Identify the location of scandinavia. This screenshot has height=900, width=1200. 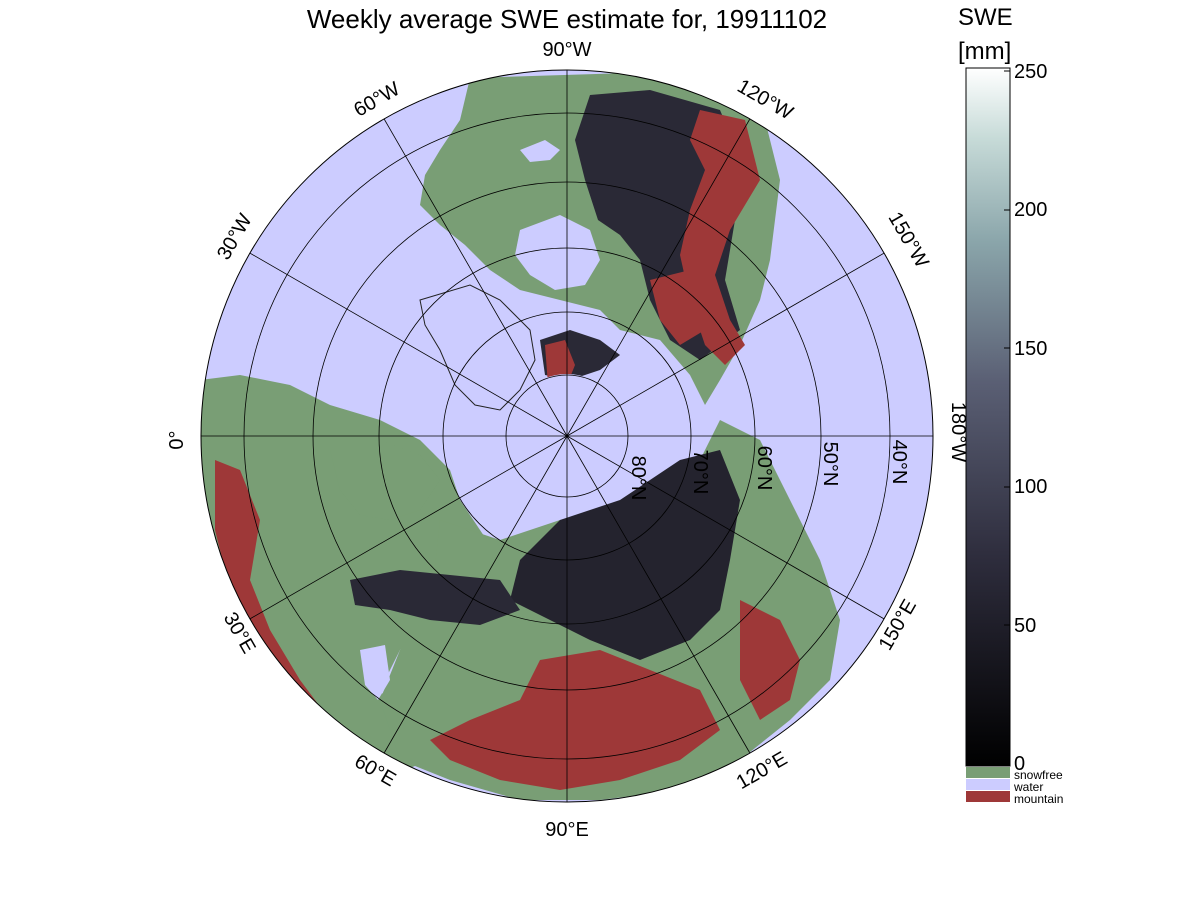
(385, 480).